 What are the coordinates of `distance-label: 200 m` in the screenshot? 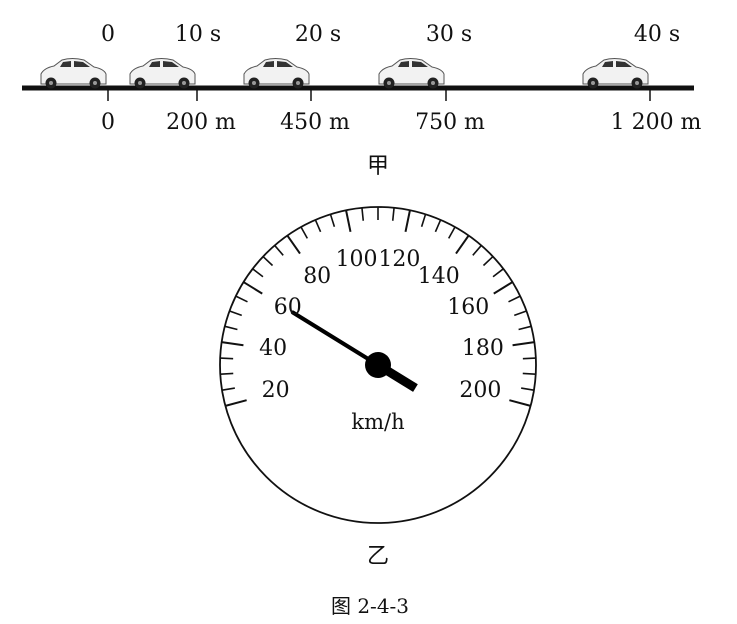 It's located at (201, 122).